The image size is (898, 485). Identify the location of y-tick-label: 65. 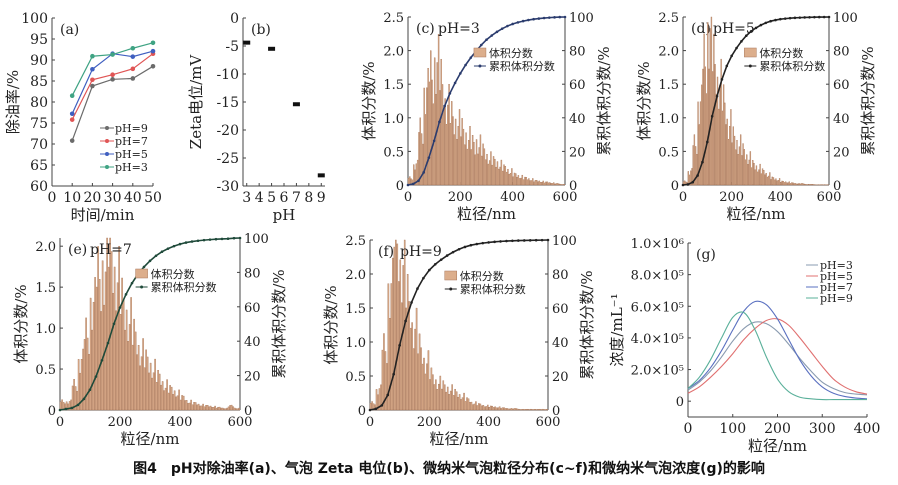
(39, 166).